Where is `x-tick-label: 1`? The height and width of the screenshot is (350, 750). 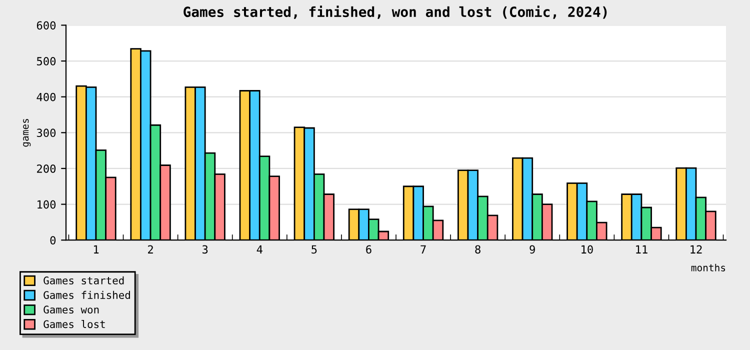 x-tick-label: 1 is located at coordinates (96, 249).